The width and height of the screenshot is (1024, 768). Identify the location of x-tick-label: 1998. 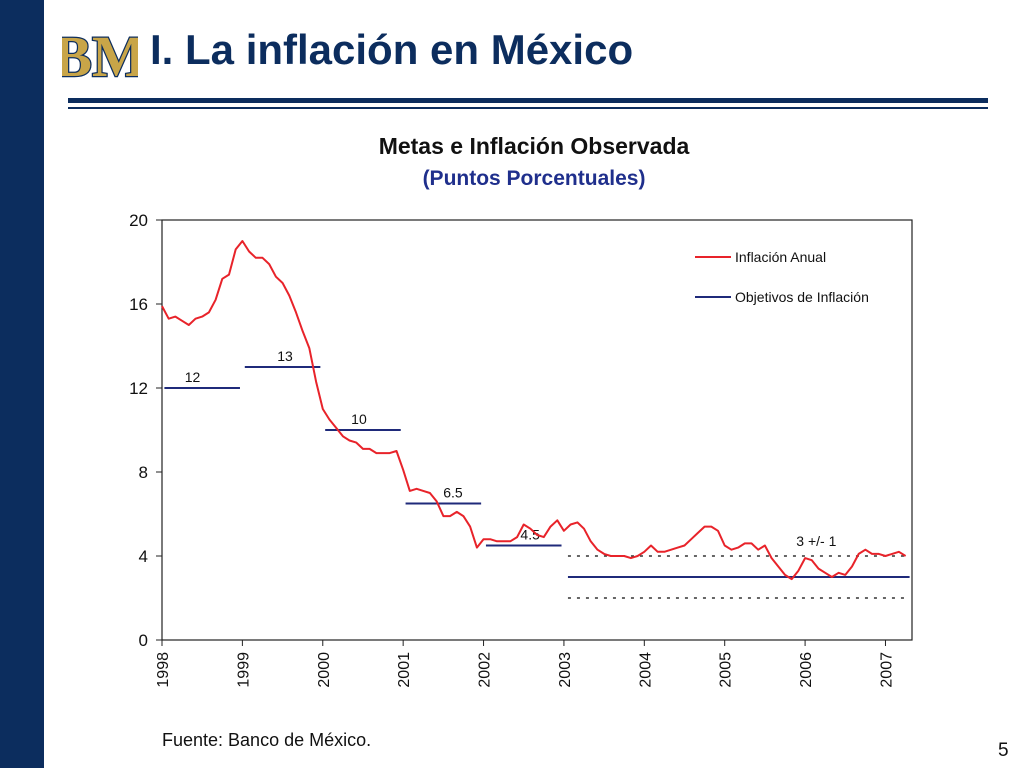
(163, 670).